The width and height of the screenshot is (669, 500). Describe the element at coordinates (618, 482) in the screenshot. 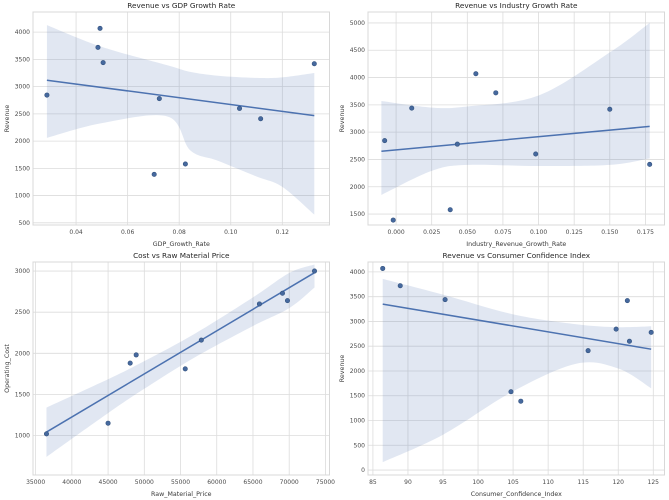

I see `x-tick-label: 120` at that location.